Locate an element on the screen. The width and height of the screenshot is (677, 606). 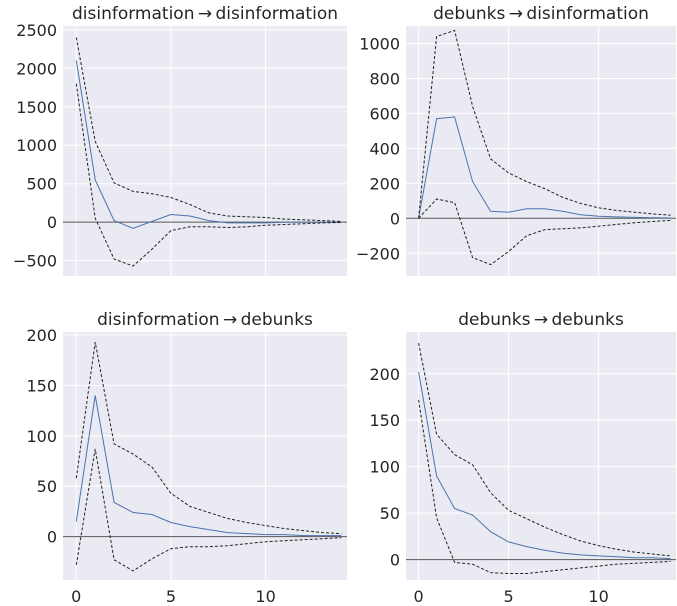
y-tick-label: 2000 is located at coordinates (36, 68).